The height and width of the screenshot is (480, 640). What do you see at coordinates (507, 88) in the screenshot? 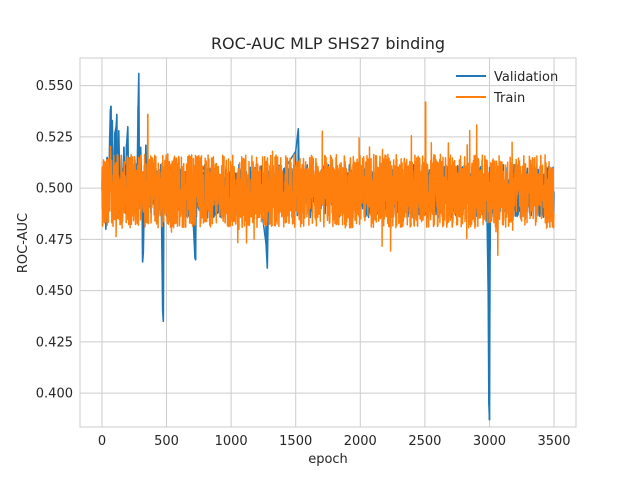
I see `legend: Validation Train` at bounding box center [507, 88].